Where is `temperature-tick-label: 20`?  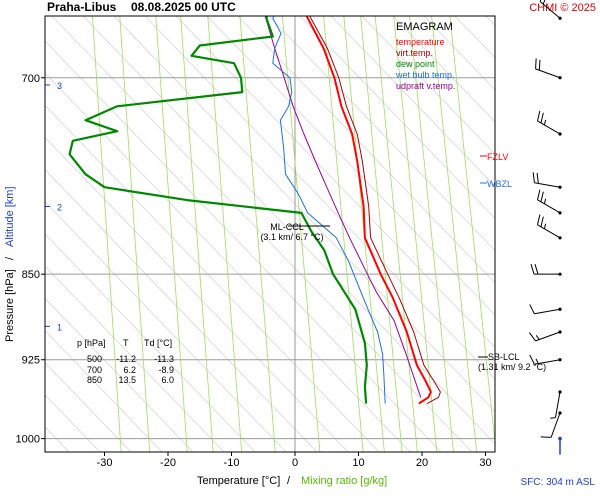 temperature-tick-label: 20 is located at coordinates (422, 463).